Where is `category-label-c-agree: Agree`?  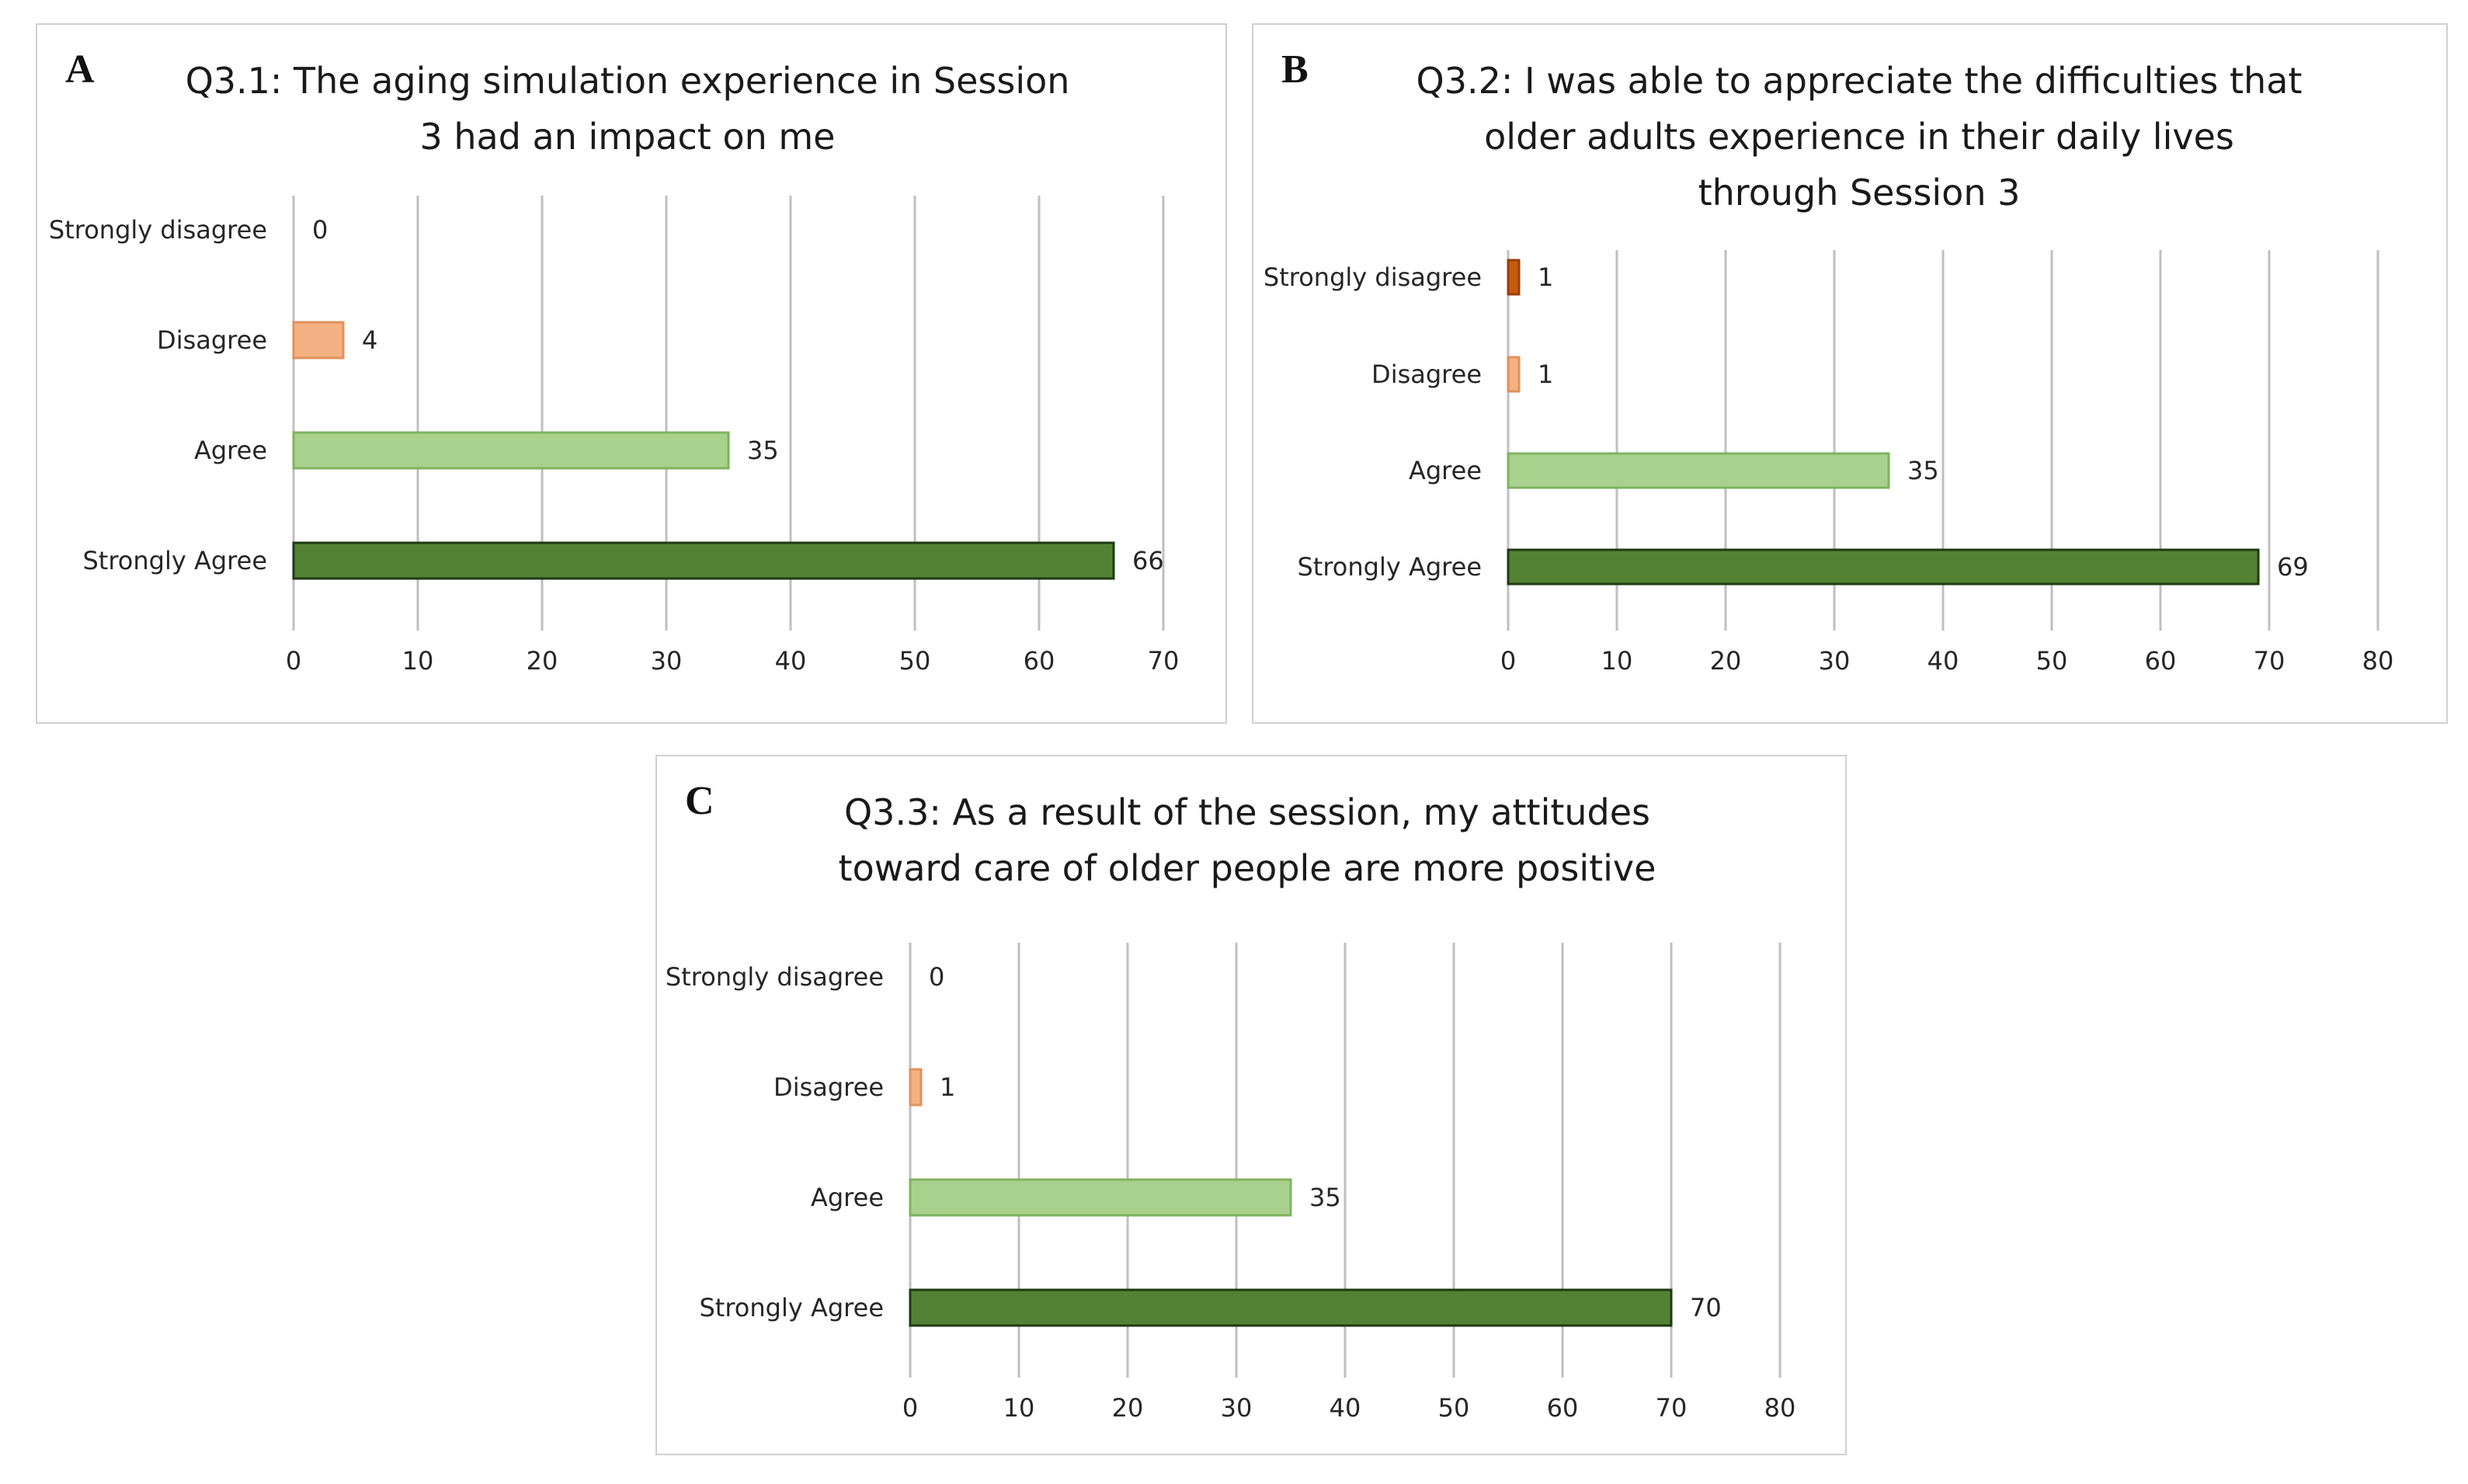 category-label-c-agree: Agree is located at coordinates (847, 1197).